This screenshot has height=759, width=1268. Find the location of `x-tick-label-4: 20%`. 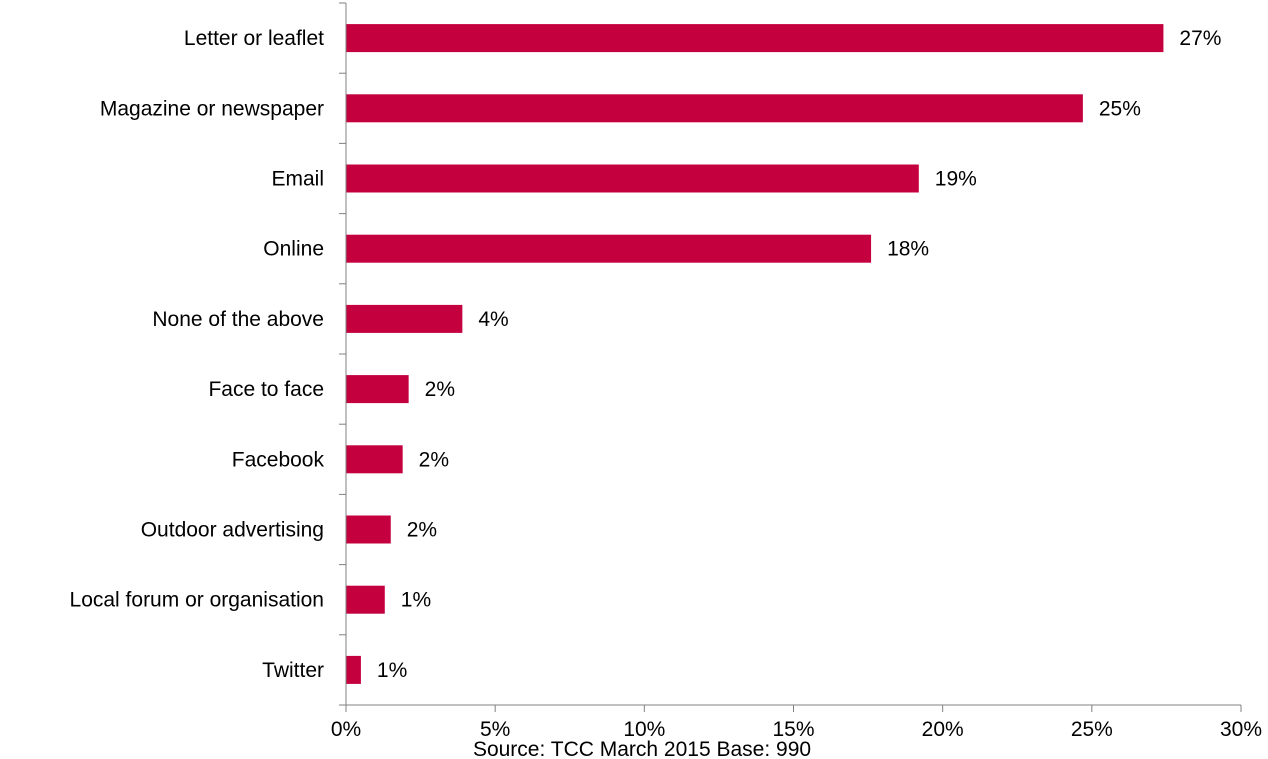

x-tick-label-4: 20% is located at coordinates (943, 729).